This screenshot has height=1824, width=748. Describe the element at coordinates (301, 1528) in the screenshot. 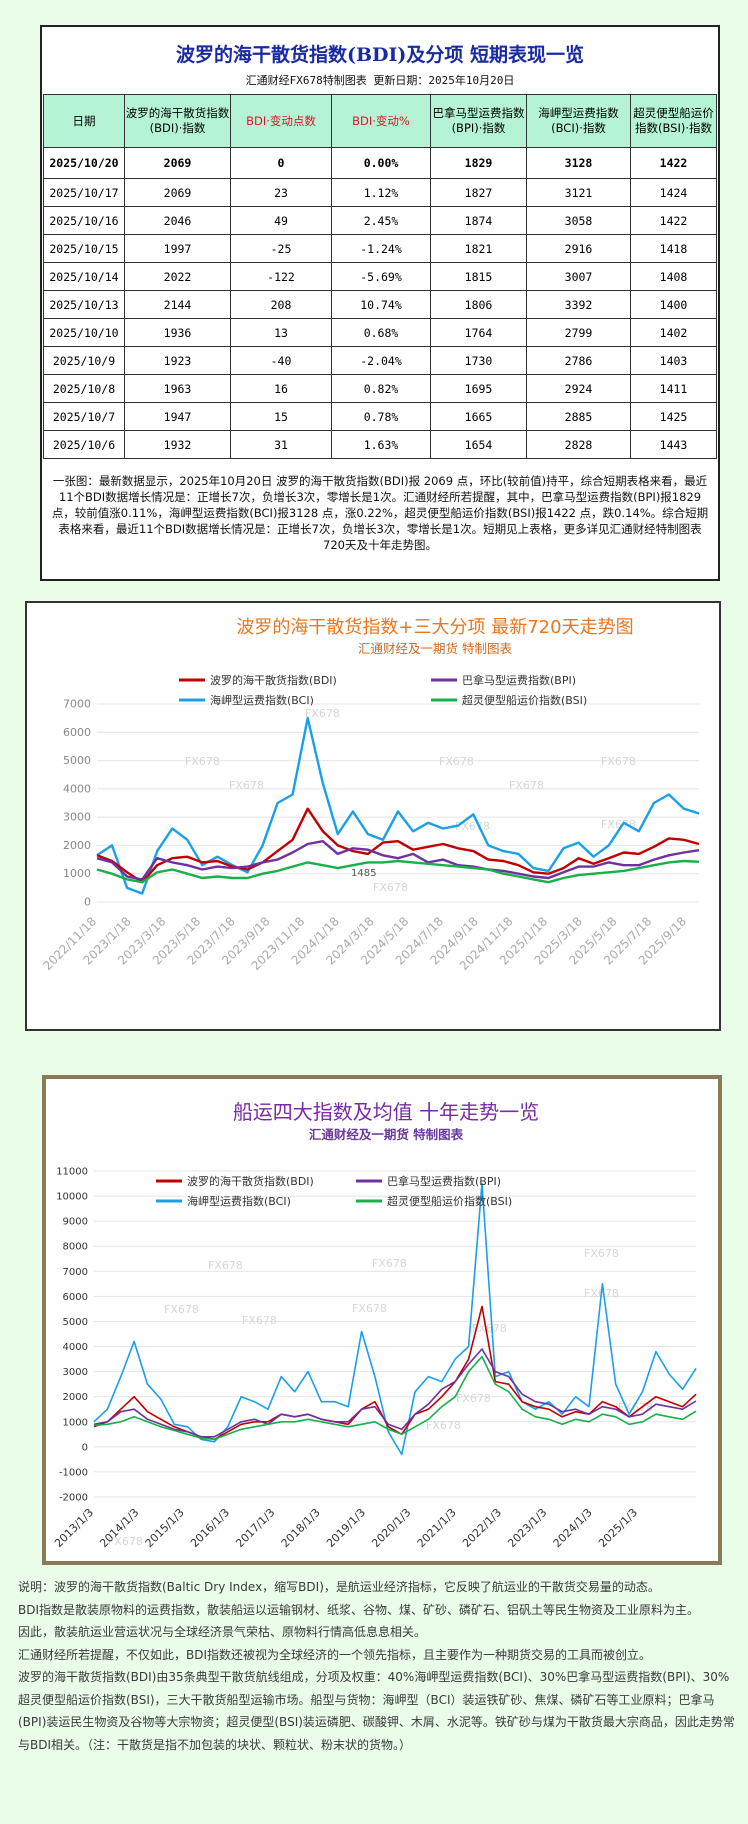

I see `x-tick-label: 2018/1/3` at that location.